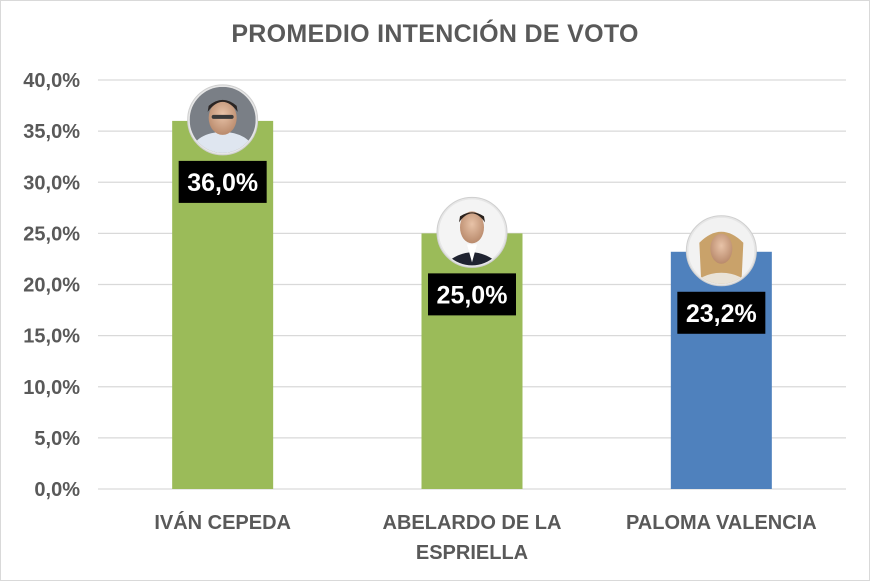  What do you see at coordinates (435, 34) in the screenshot?
I see `chart-title: PROMEDIO INTENCIÓN DE VOTO` at bounding box center [435, 34].